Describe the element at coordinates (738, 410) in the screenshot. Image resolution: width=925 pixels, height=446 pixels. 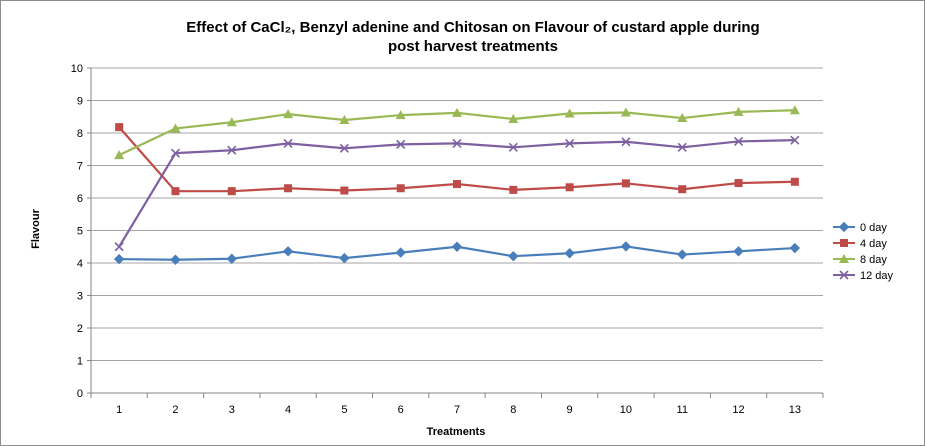
I see `x-tick-label-12: 12` at that location.